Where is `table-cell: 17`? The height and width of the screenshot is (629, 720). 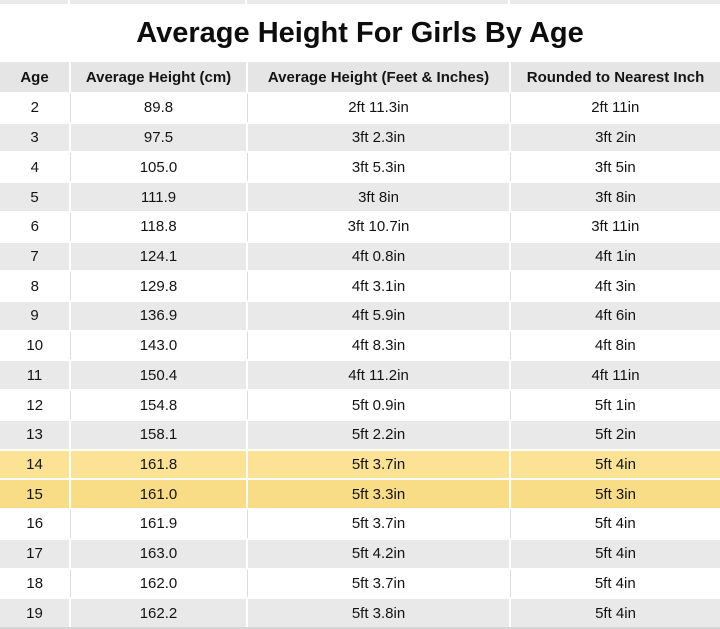 table-cell: 17 is located at coordinates (35, 553).